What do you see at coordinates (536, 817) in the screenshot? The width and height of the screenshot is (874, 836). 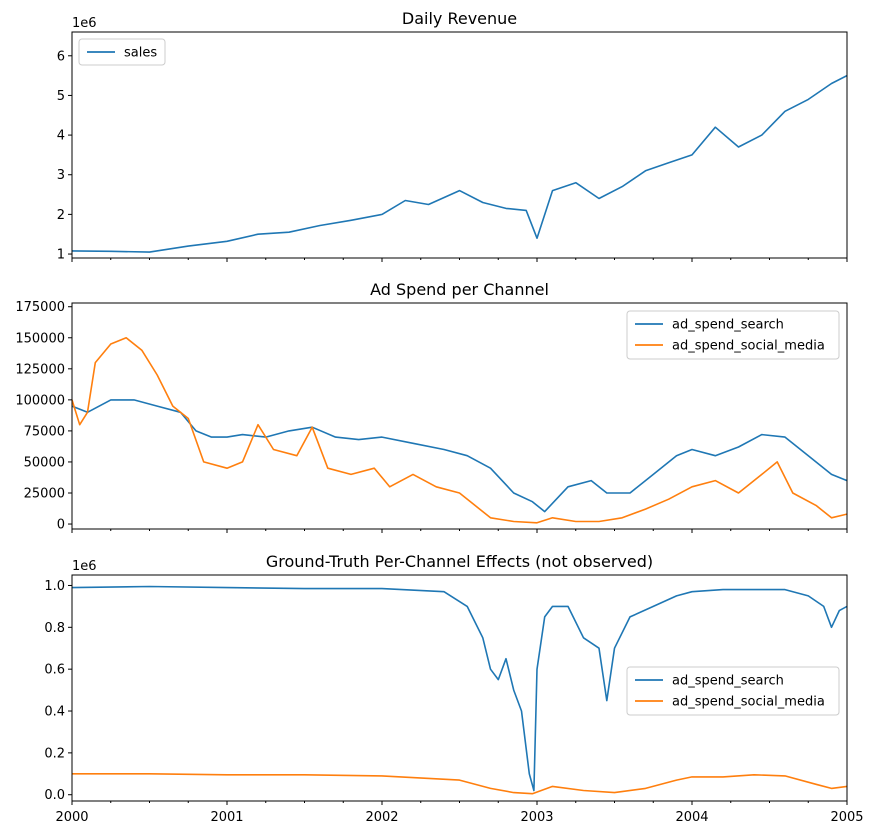 I see `x-tick-label: 2003` at bounding box center [536, 817].